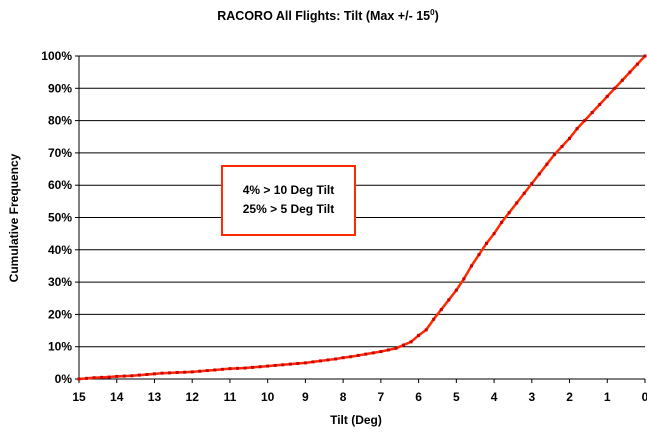 The width and height of the screenshot is (647, 436). Describe the element at coordinates (288, 190) in the screenshot. I see `annotation-line-1: 4% > 10 Deg Tilt` at that location.